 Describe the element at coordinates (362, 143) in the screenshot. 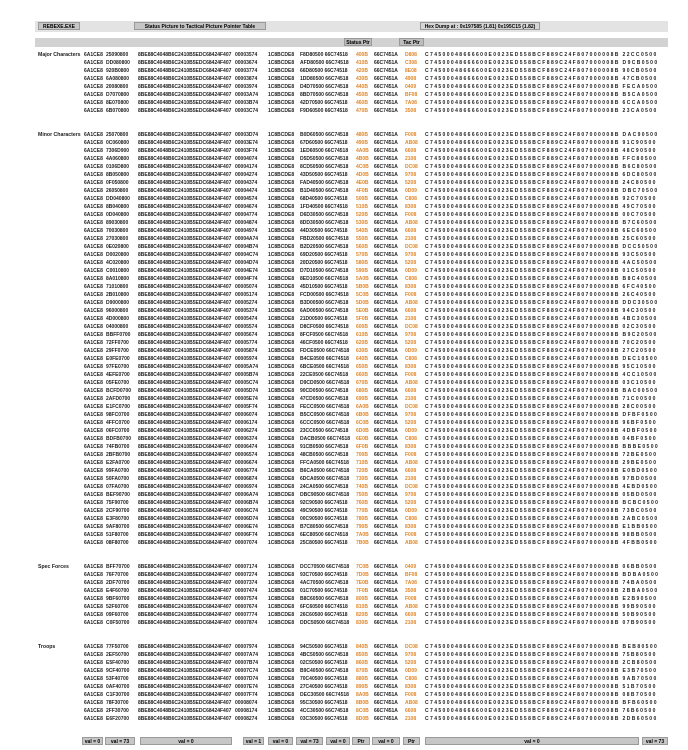

I see `status-ptr: 490B` at that location.